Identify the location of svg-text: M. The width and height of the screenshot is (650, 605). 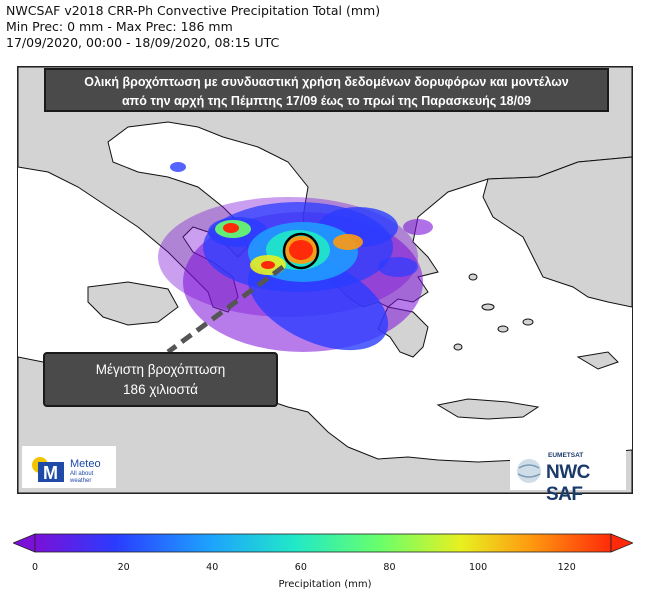
(50, 473).